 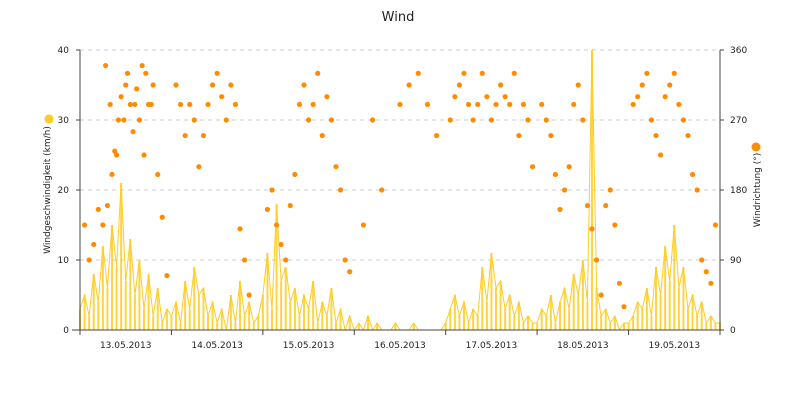 What do you see at coordinates (736, 261) in the screenshot?
I see `right-tick-label-1: 90` at bounding box center [736, 261].